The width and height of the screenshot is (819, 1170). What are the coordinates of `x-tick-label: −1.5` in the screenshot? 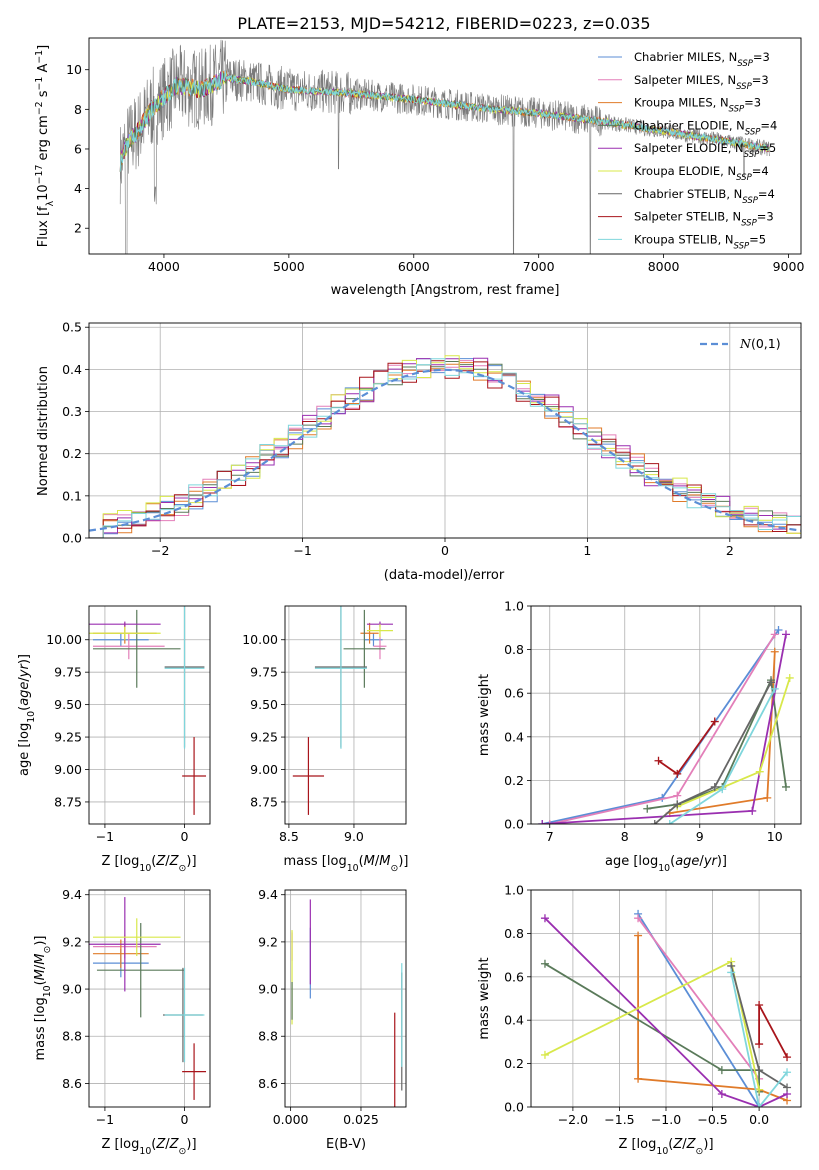 It's located at (619, 1119).